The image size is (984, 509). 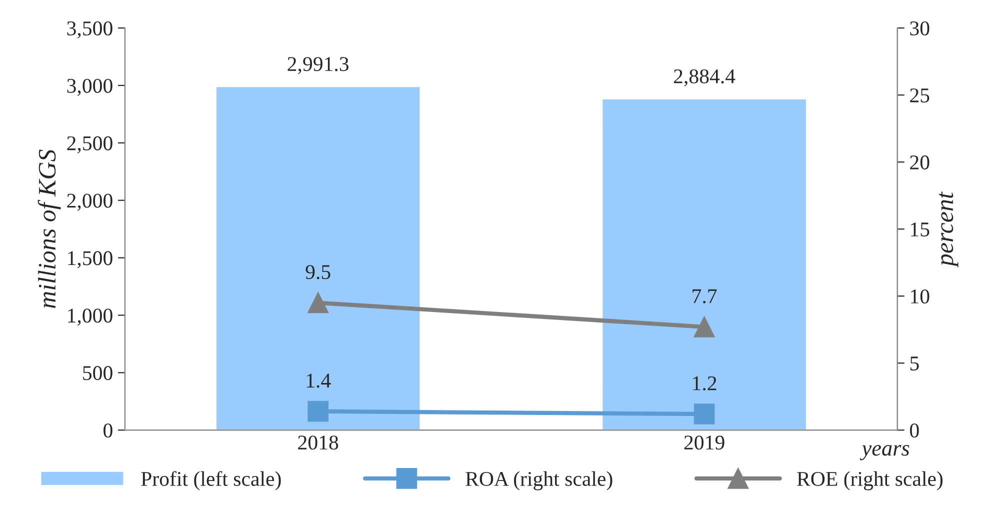 What do you see at coordinates (914, 363) in the screenshot?
I see `y2-tick-label: 5` at bounding box center [914, 363].